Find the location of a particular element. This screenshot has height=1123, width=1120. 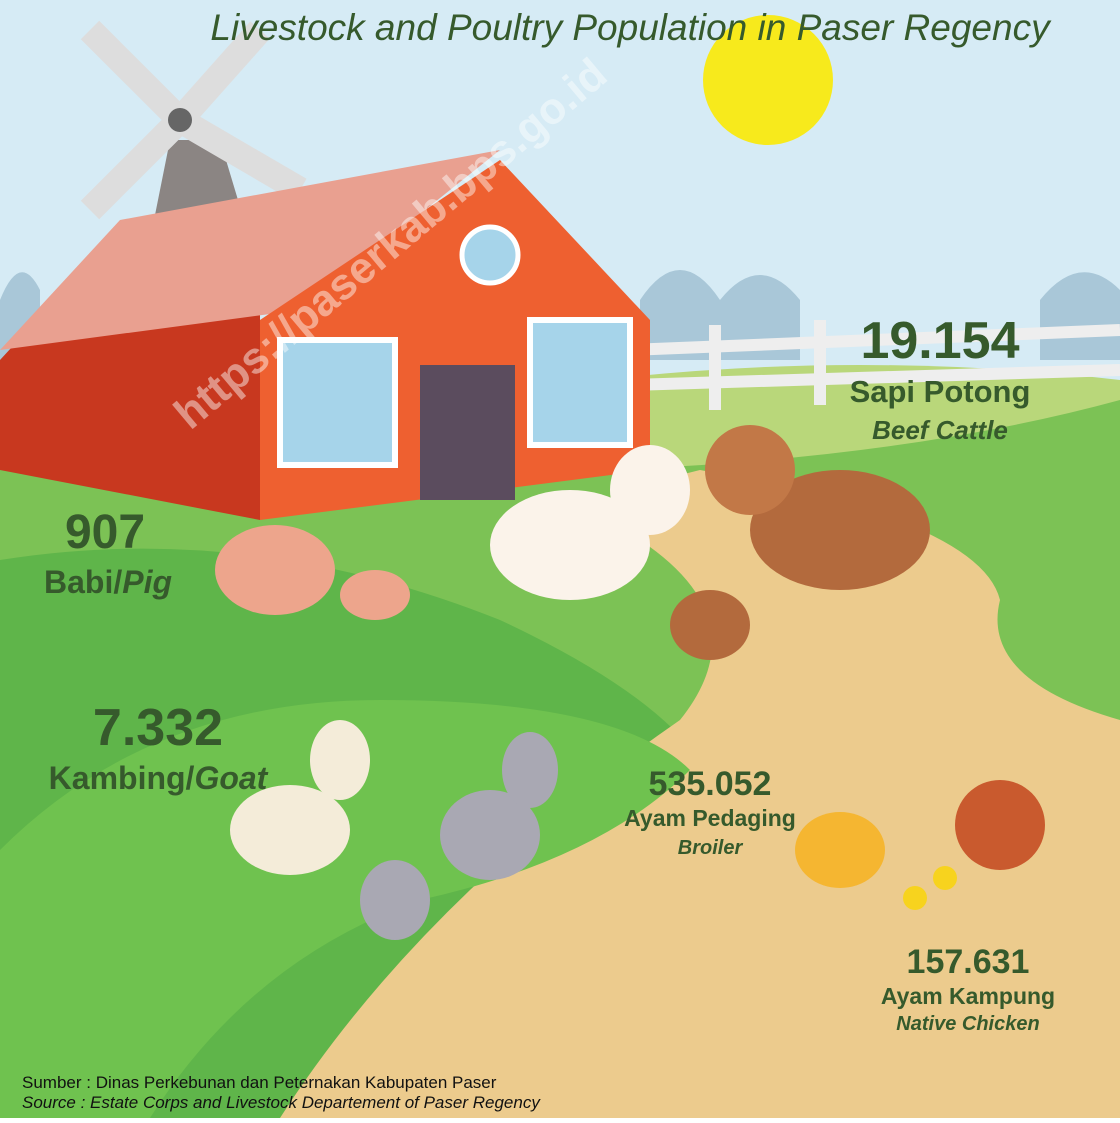

value: 157.631 is located at coordinates (968, 962).